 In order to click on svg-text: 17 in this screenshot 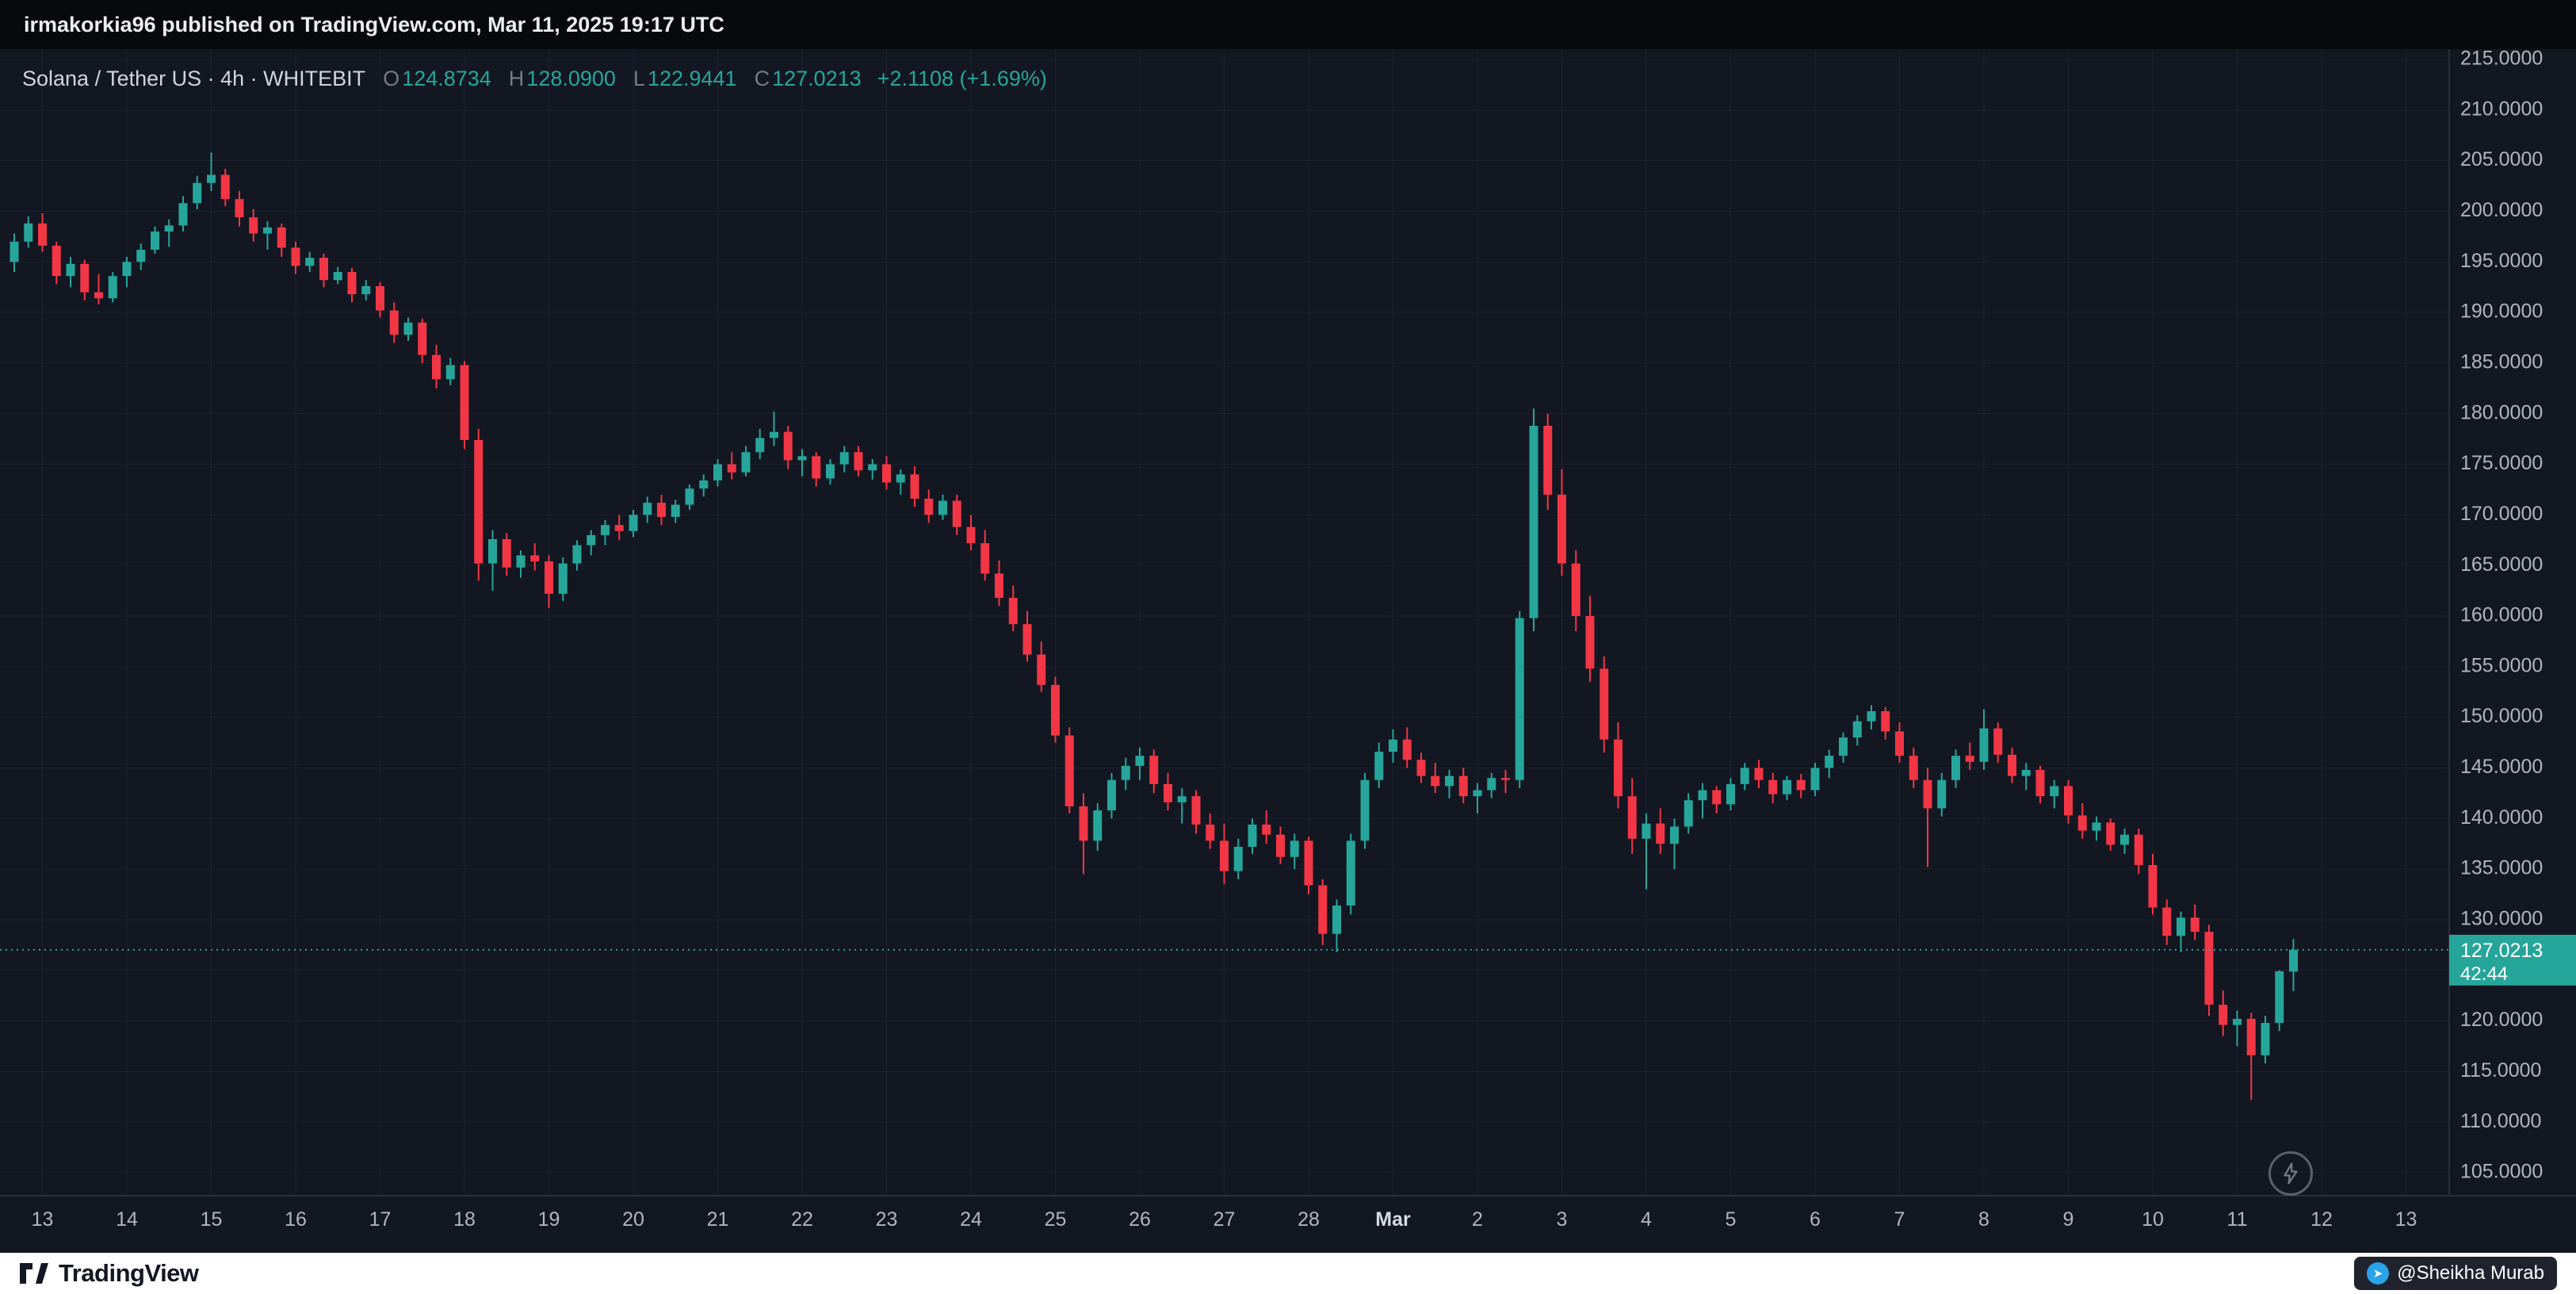, I will do `click(381, 1219)`.